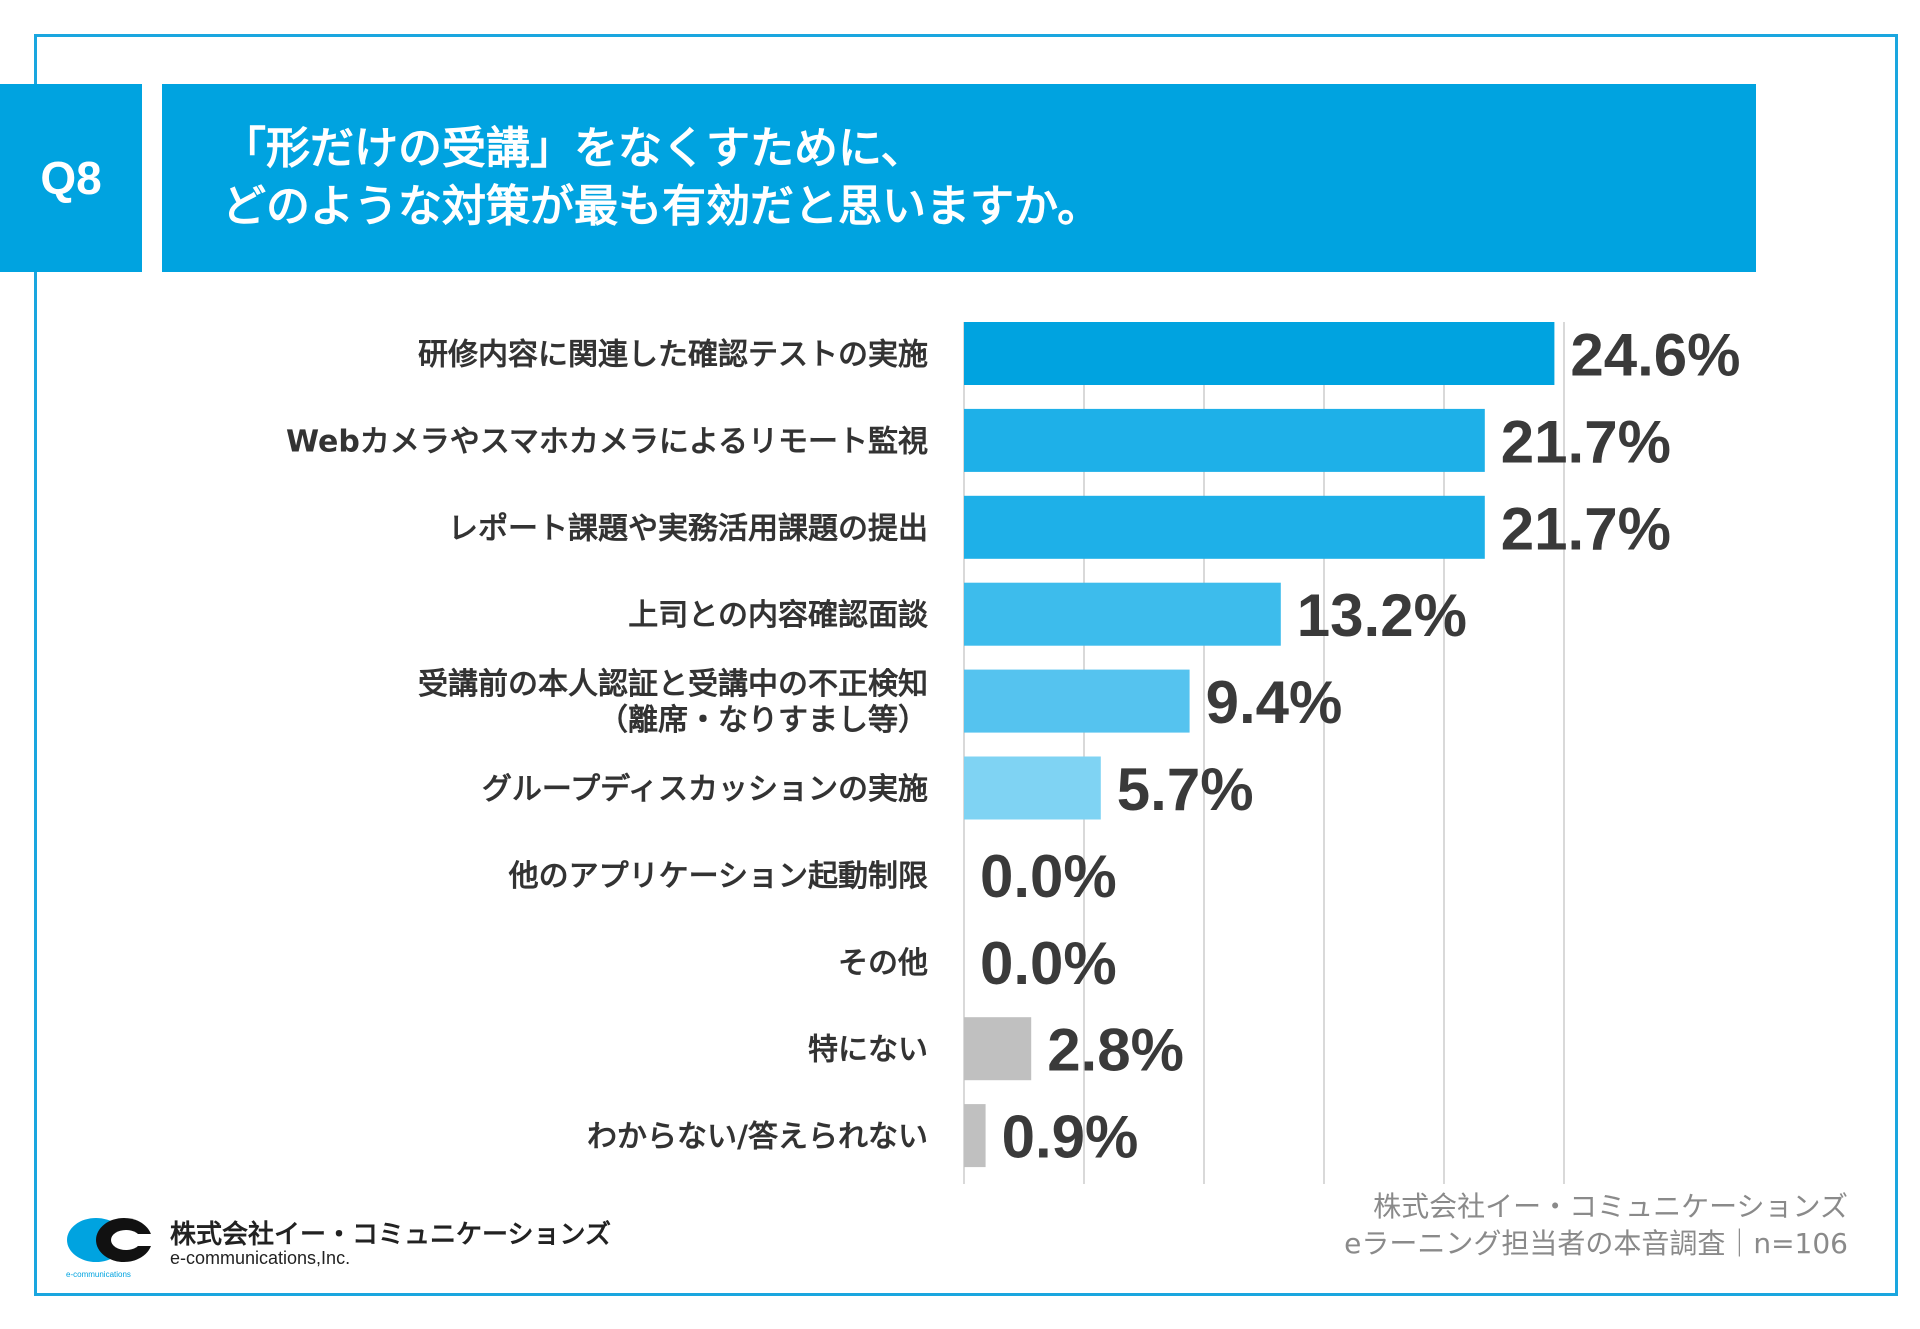 This screenshot has height=1329, width=1920. What do you see at coordinates (390, 1235) in the screenshot?
I see `logo-company-name: 株式会社イー・コミュニケーションズ` at bounding box center [390, 1235].